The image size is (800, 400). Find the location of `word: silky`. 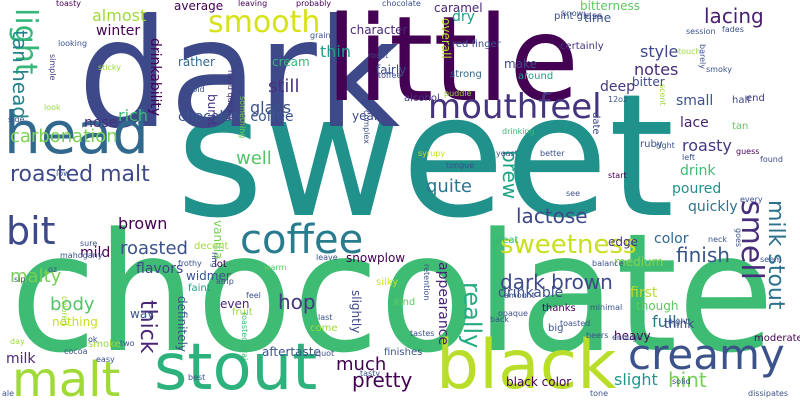

word: silky is located at coordinates (387, 282).